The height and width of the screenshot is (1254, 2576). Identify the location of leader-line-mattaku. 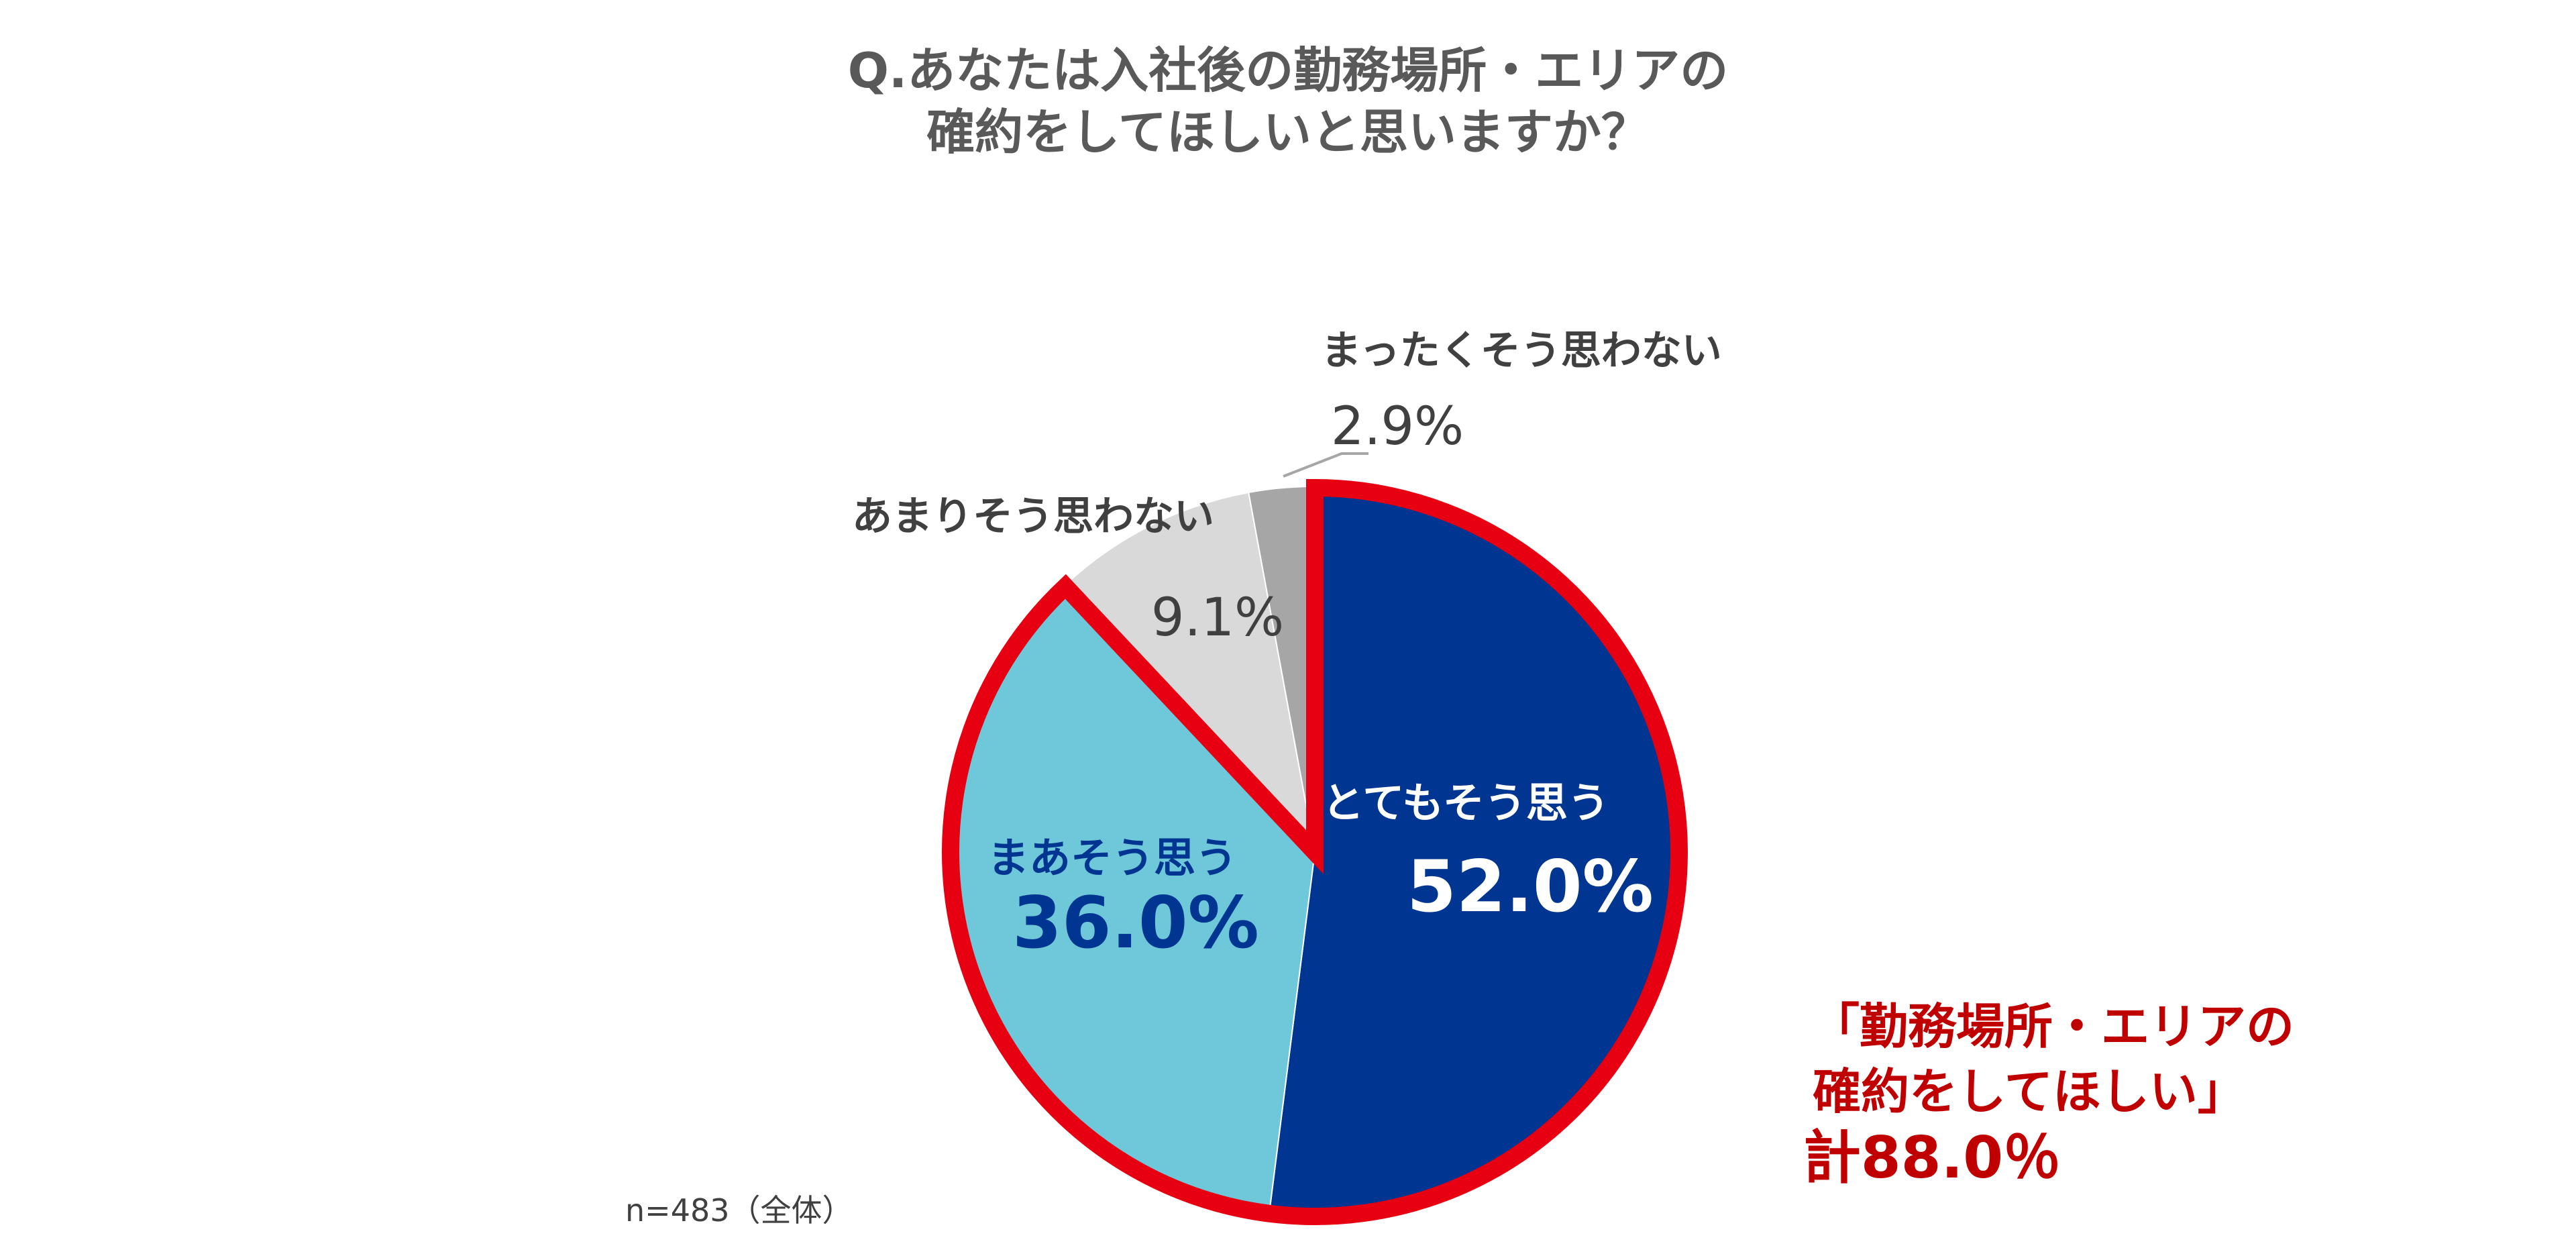
(1325, 465).